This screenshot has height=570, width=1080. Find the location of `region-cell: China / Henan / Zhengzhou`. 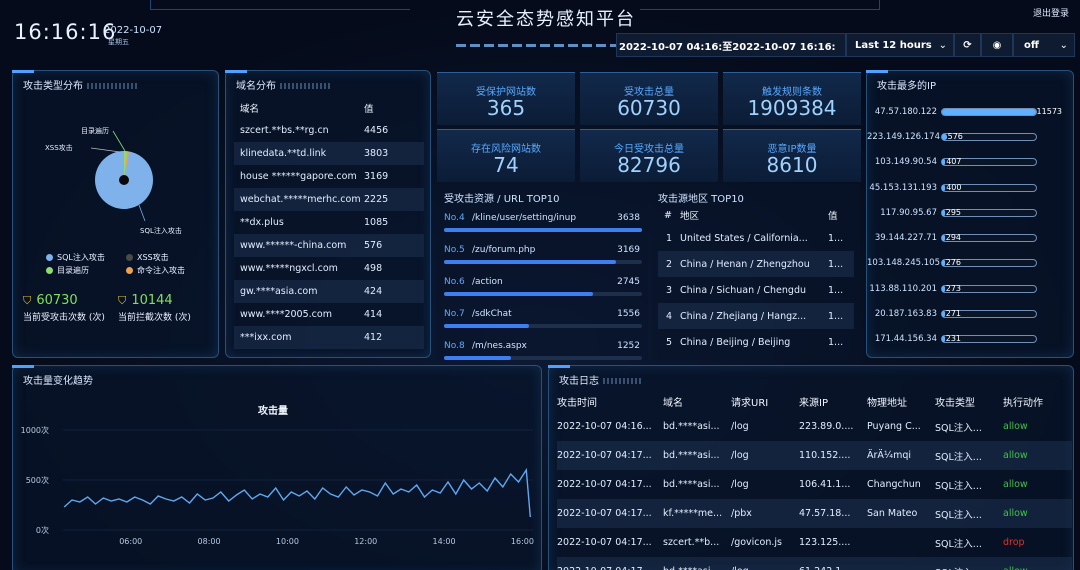

region-cell: China / Henan / Zhengzhou is located at coordinates (745, 264).